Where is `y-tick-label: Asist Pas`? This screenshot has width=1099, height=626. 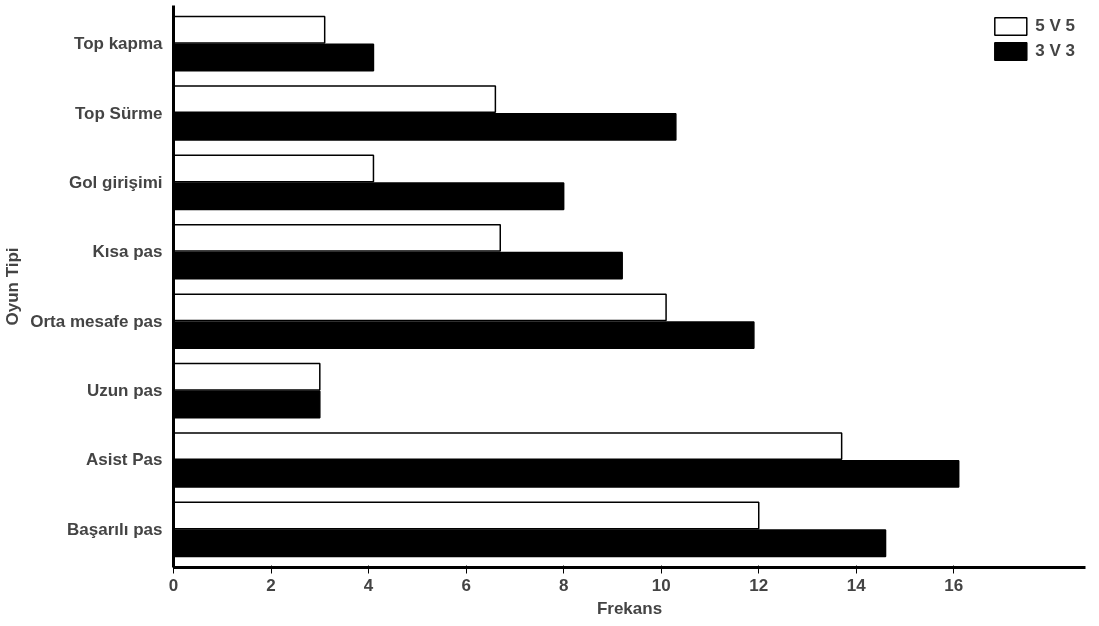
y-tick-label: Asist Pas is located at coordinates (124, 460).